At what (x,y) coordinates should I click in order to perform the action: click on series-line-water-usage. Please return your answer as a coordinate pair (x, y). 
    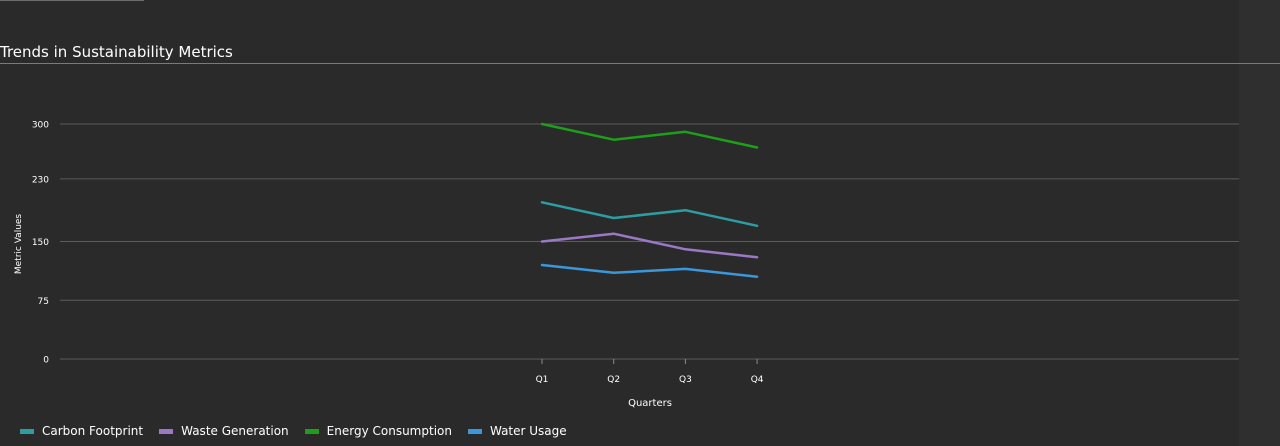
    Looking at the image, I should click on (649, 271).